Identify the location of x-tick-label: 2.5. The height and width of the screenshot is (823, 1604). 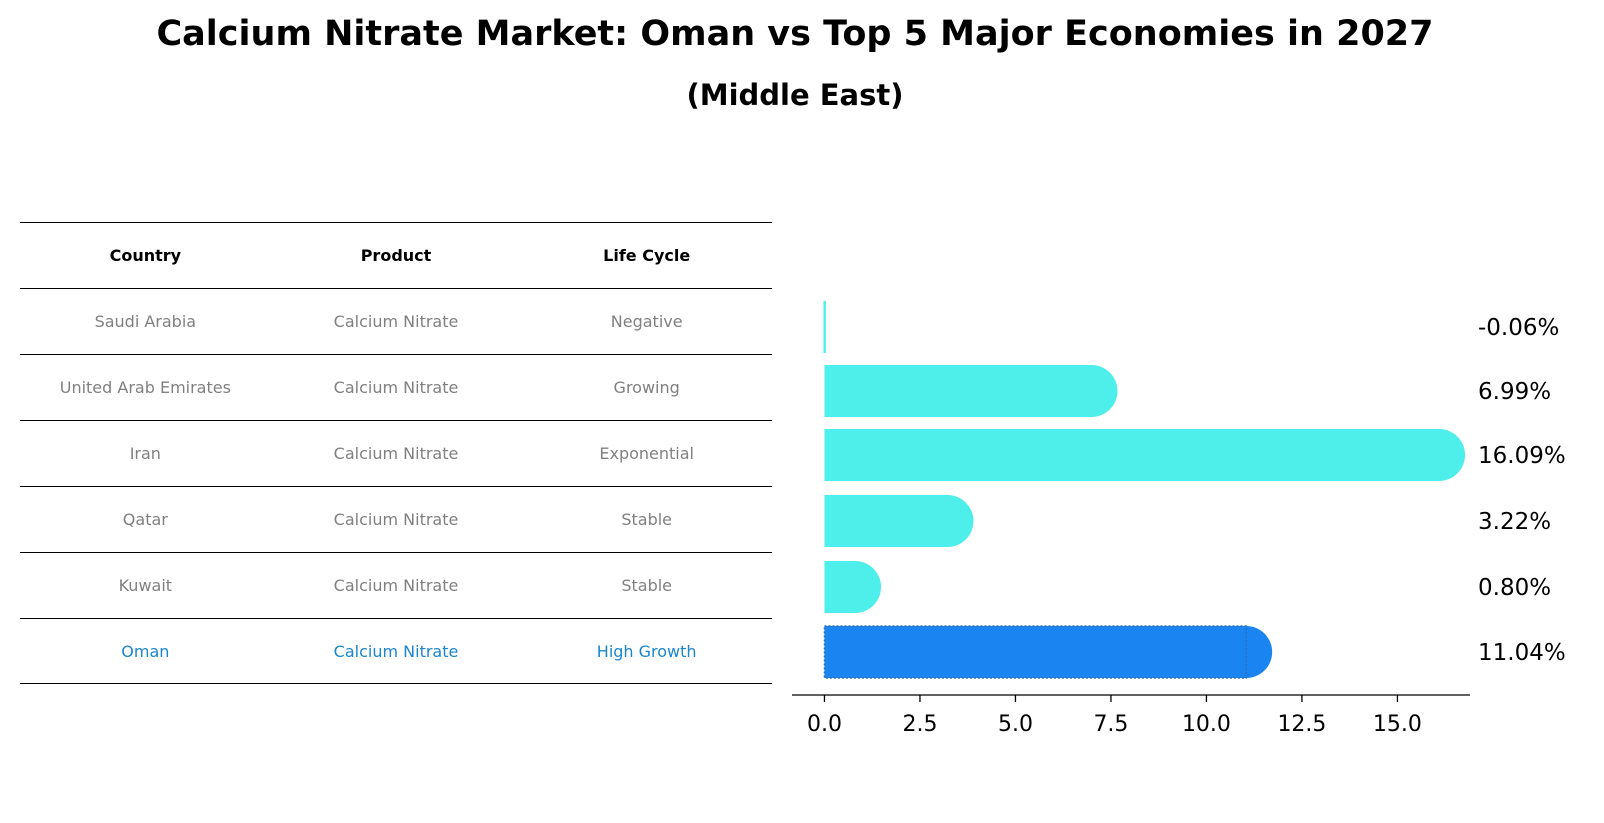
(919, 724).